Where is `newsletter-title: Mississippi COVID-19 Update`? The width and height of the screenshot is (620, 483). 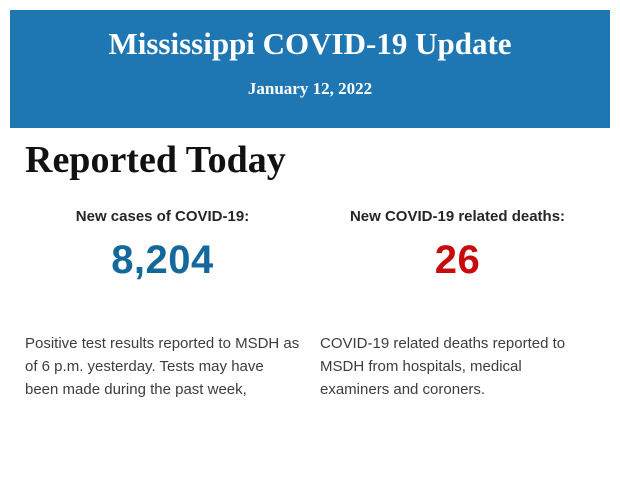
newsletter-title: Mississippi COVID-19 Update is located at coordinates (310, 43).